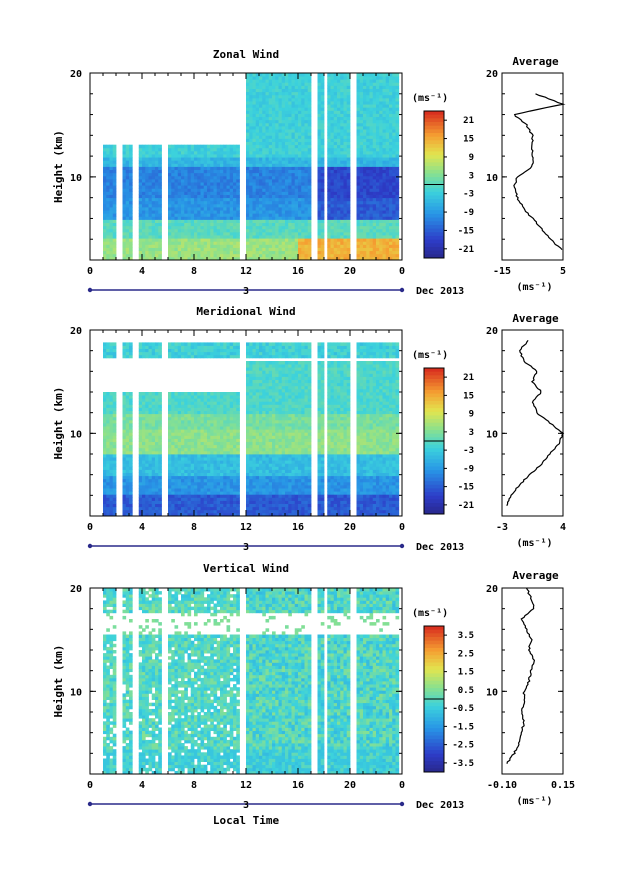  I want to click on average-x-tick-label: 4, so click(563, 527).